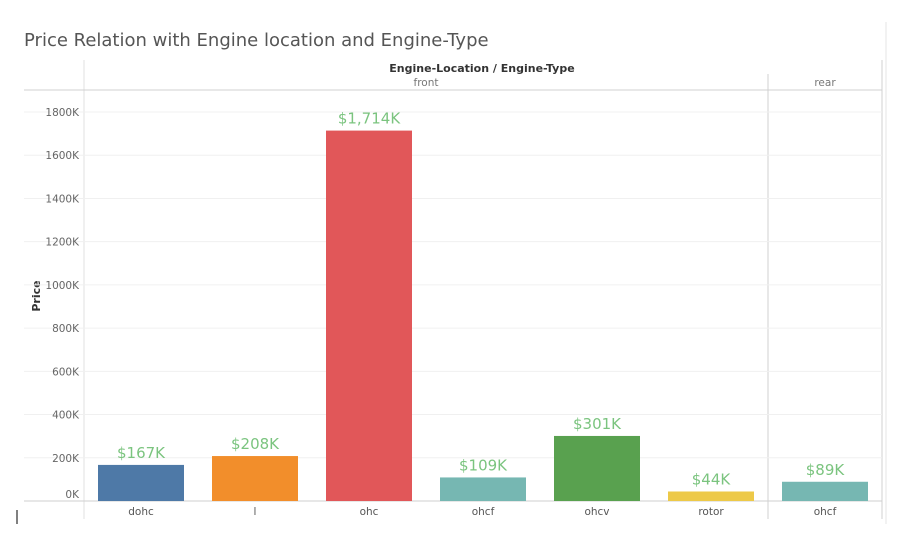 The height and width of the screenshot is (536, 904). I want to click on y-tick-label: 1800K, so click(62, 113).